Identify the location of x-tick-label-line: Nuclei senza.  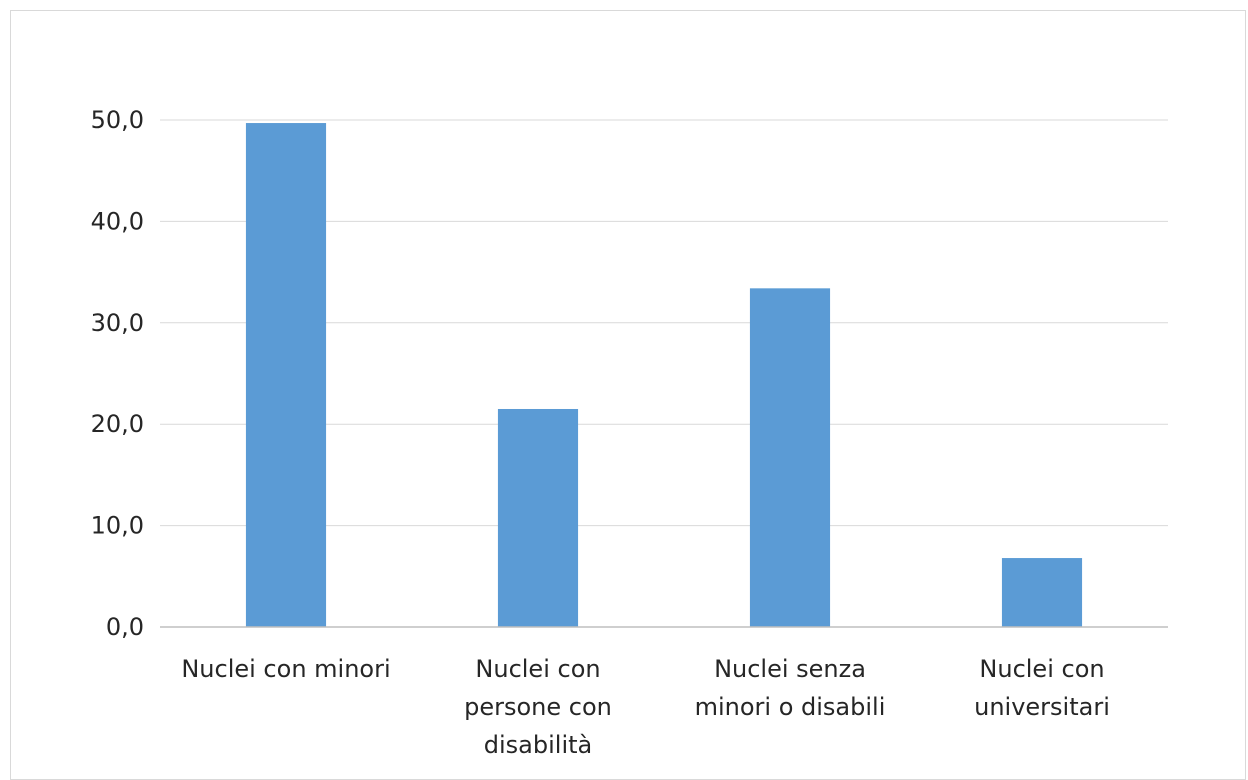
(790, 669).